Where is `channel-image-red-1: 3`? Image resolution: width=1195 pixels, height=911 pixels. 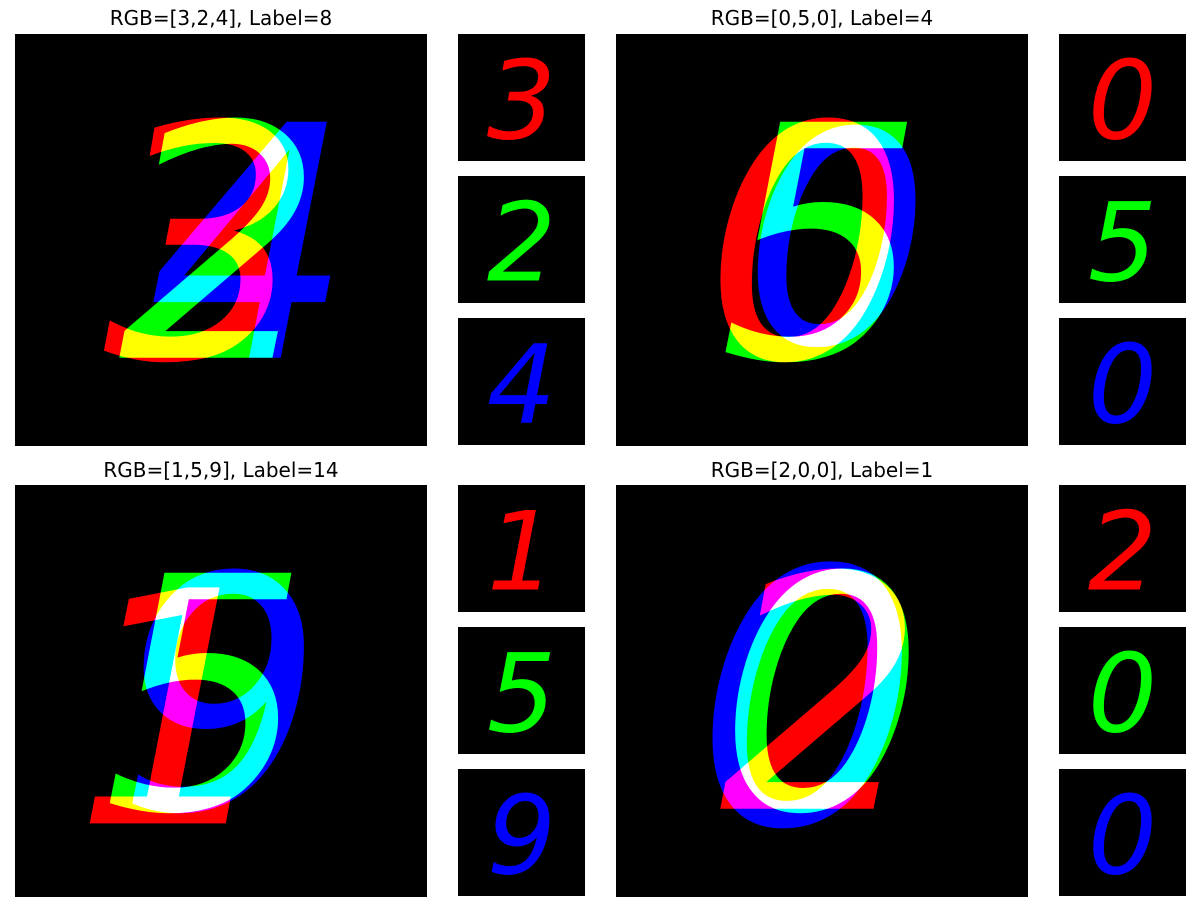 channel-image-red-1: 3 is located at coordinates (521, 97).